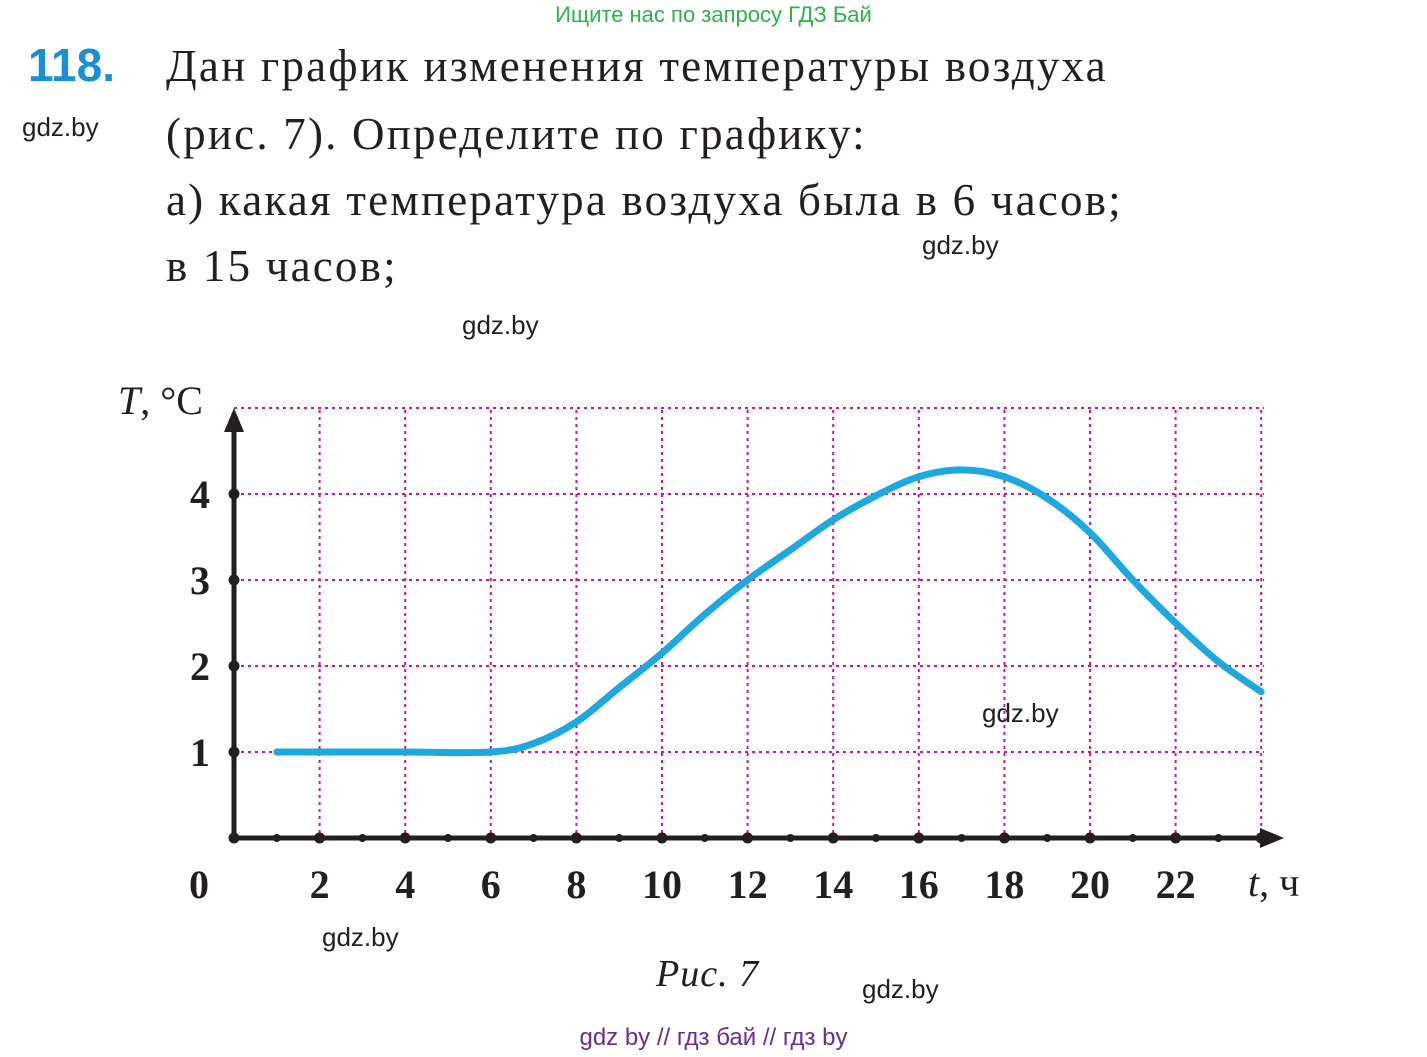 The height and width of the screenshot is (1057, 1427). What do you see at coordinates (200, 666) in the screenshot?
I see `y-tick-label: 2` at bounding box center [200, 666].